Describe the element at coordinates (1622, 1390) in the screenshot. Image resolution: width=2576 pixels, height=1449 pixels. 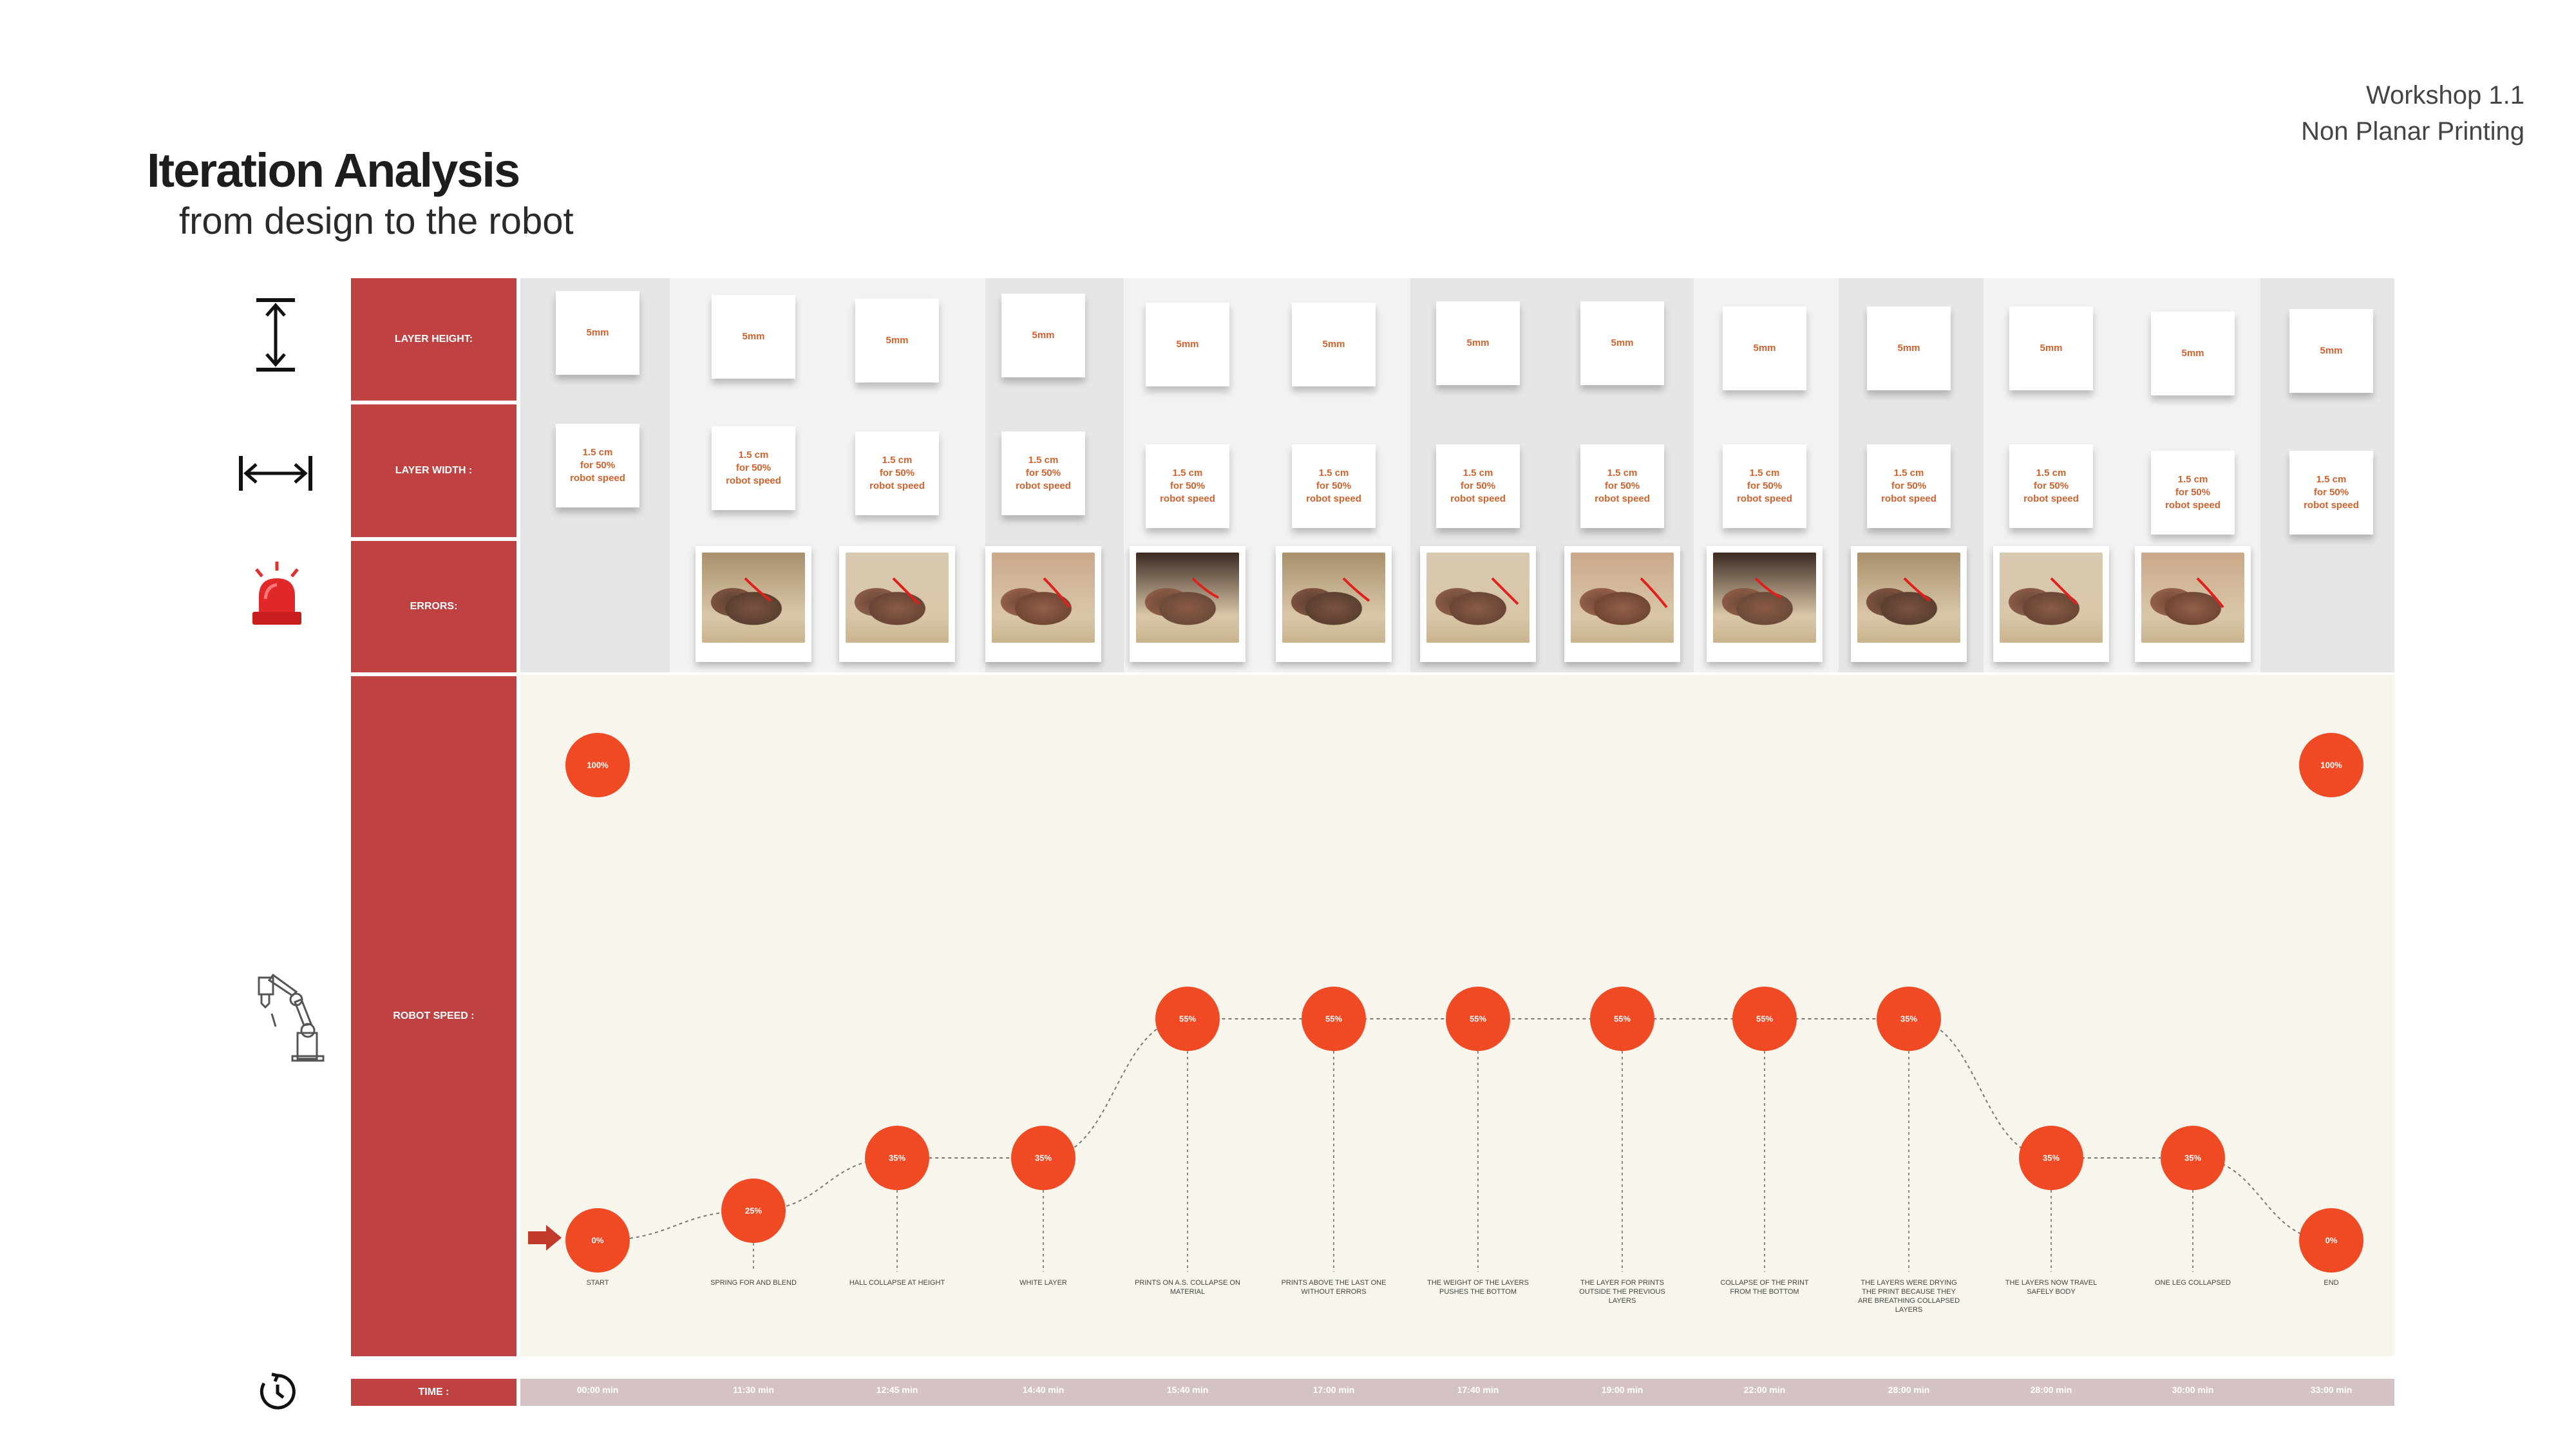
I see `time-cell: 19:00 min` at that location.